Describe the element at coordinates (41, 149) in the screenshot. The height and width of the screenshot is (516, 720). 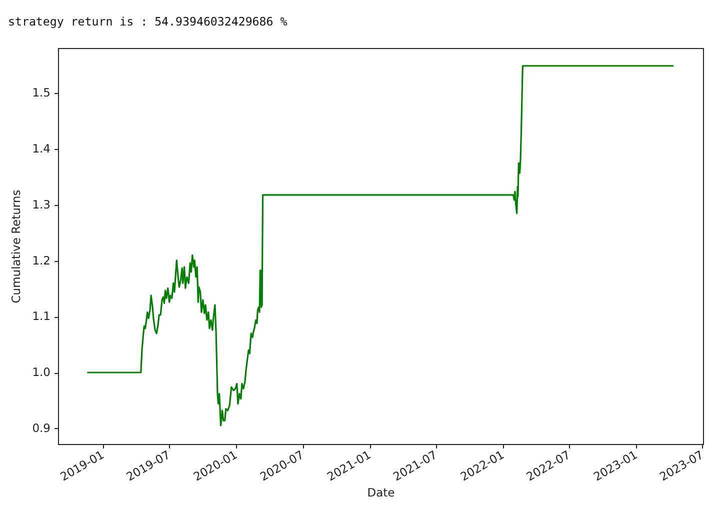
I see `y-tick-label: 1.4` at that location.